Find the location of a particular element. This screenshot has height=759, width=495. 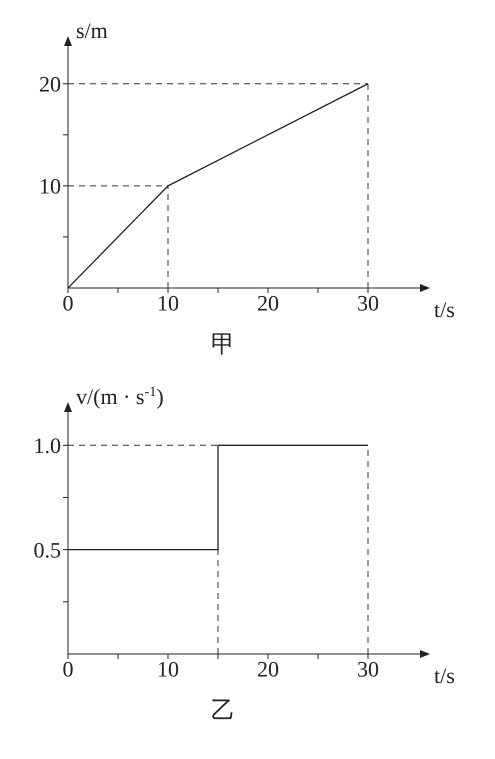

y-tick-label: 0.5 is located at coordinates (47, 549).